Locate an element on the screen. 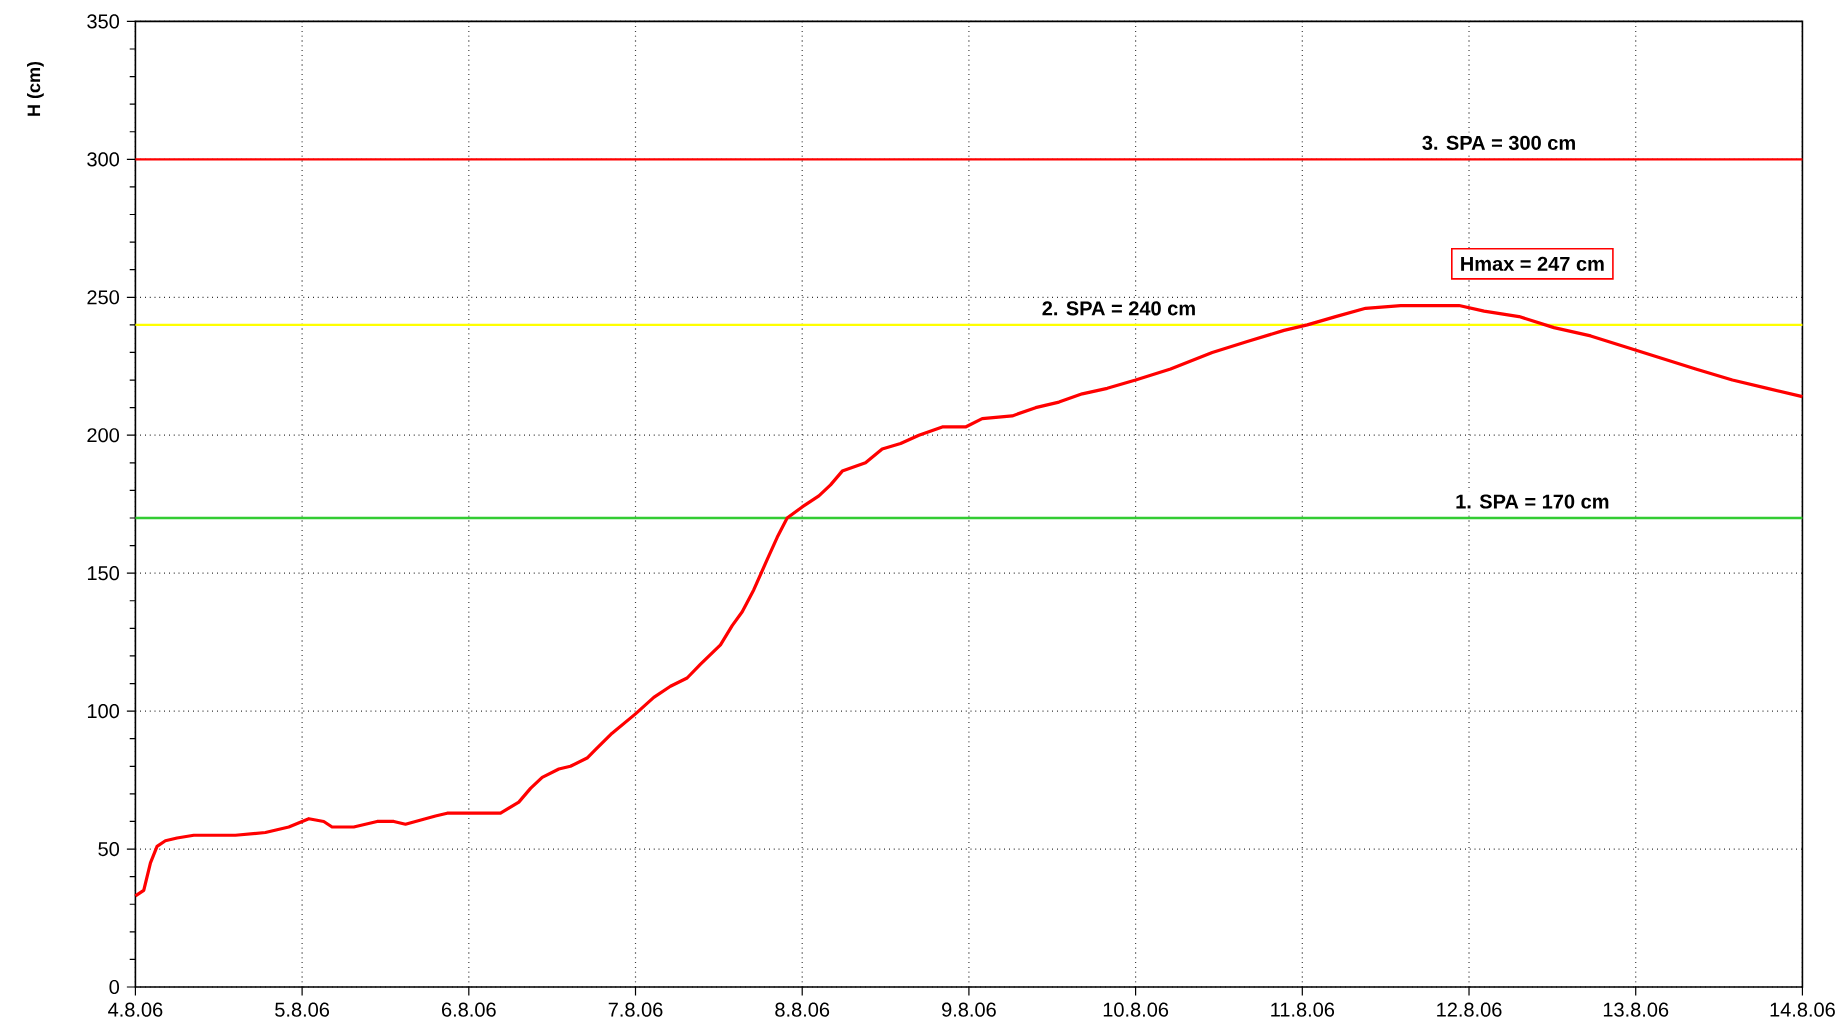 The image size is (1846, 1035). y-tick-label: 350 is located at coordinates (103, 21).